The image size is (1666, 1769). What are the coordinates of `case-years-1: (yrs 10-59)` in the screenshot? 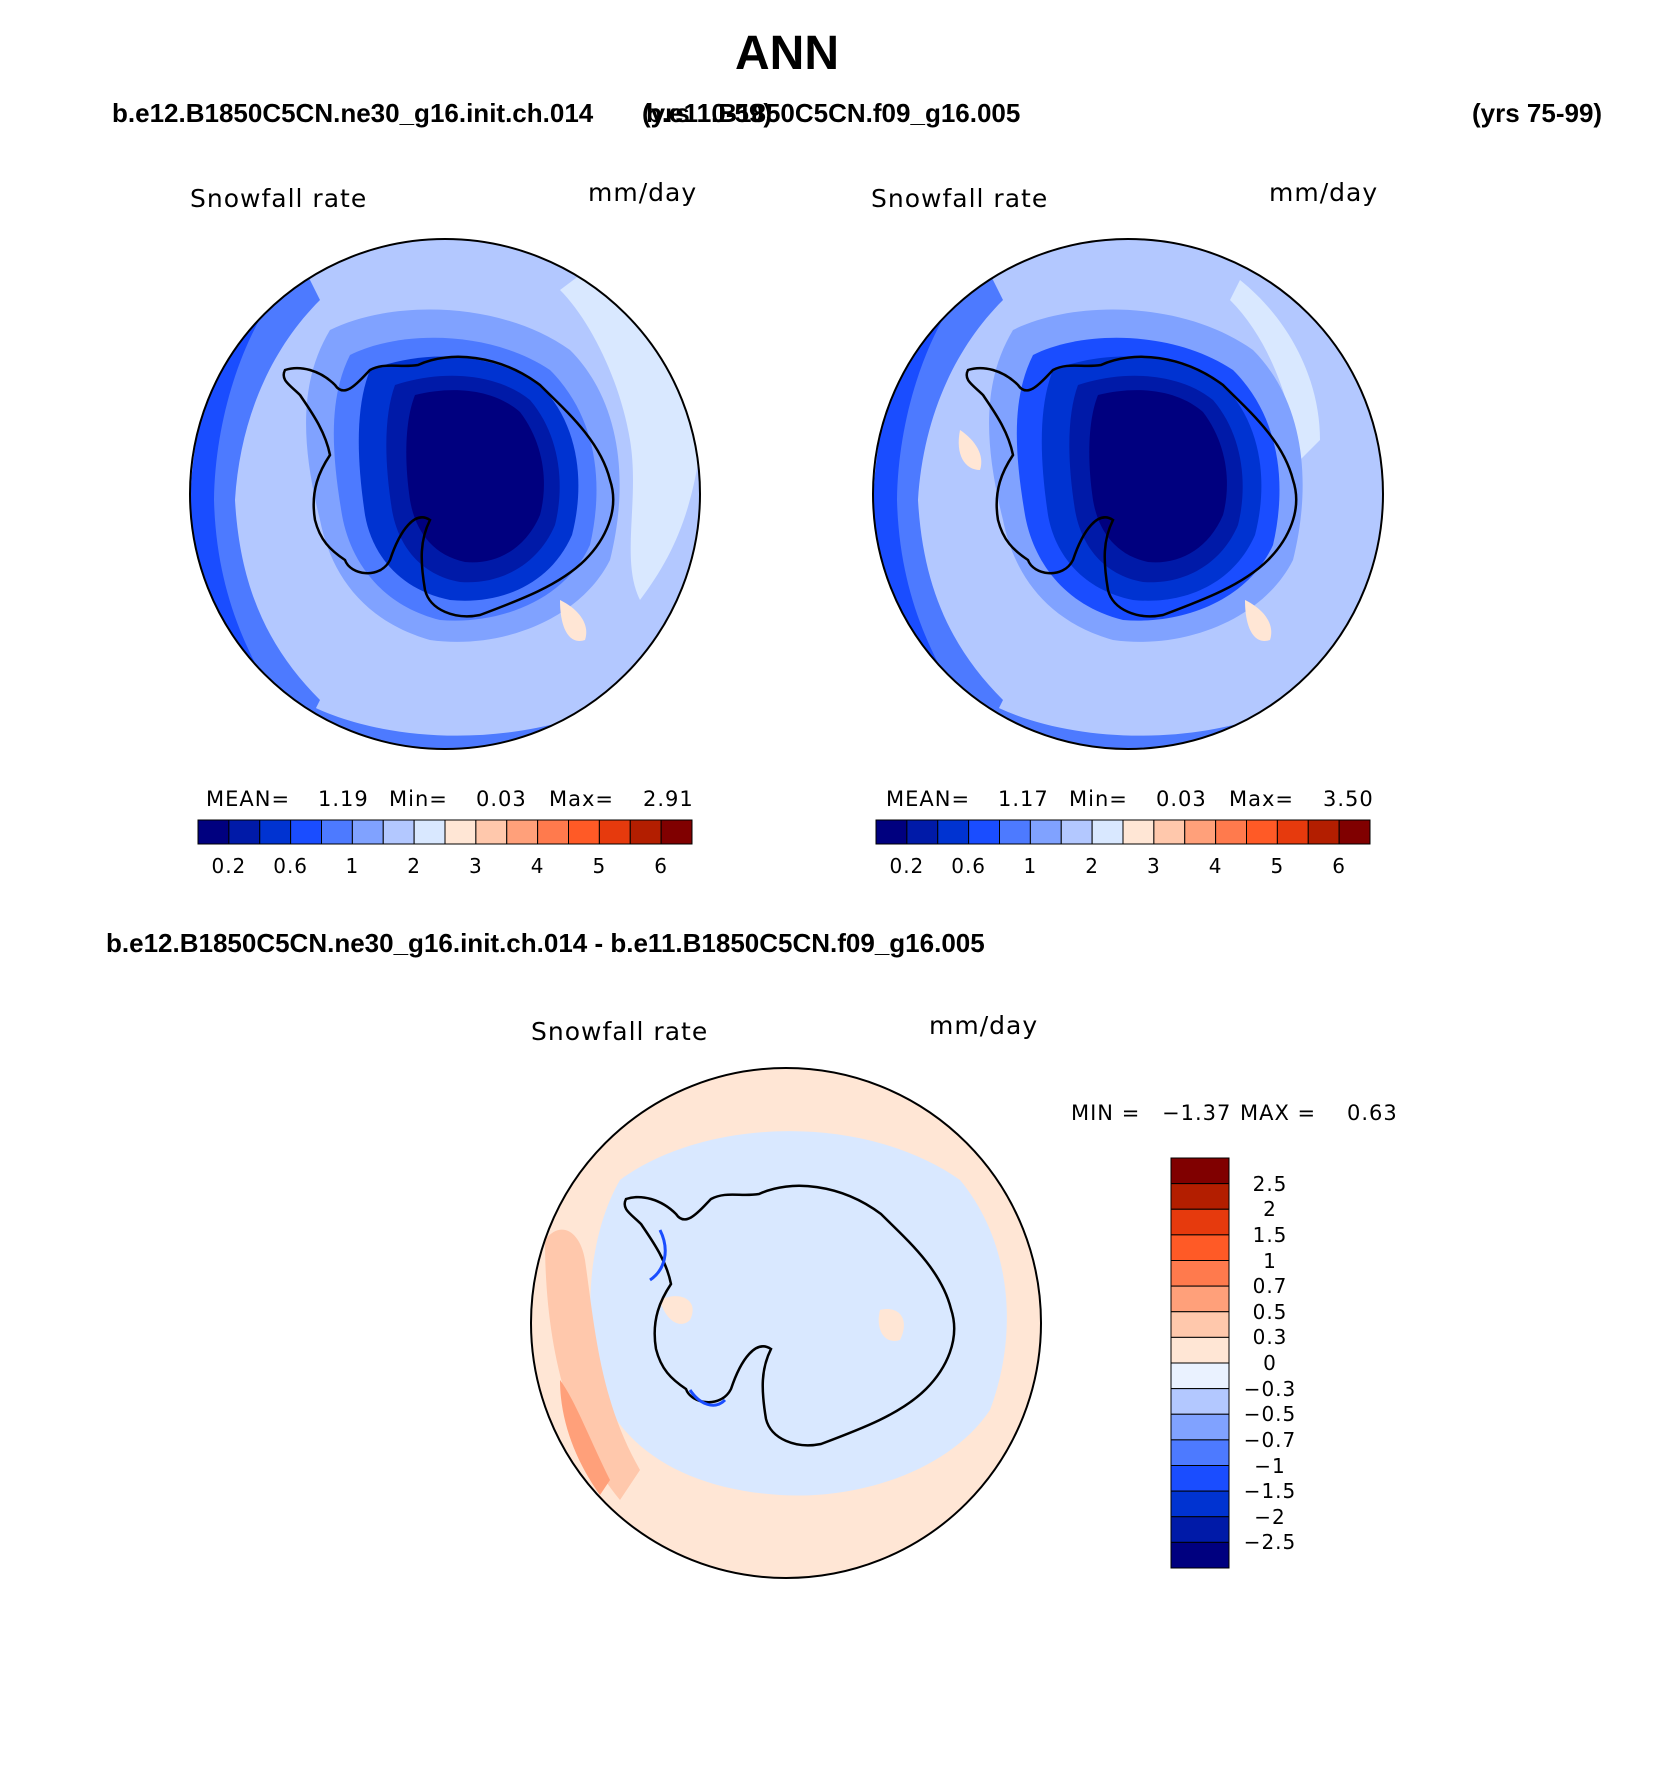 It's located at (707, 113).